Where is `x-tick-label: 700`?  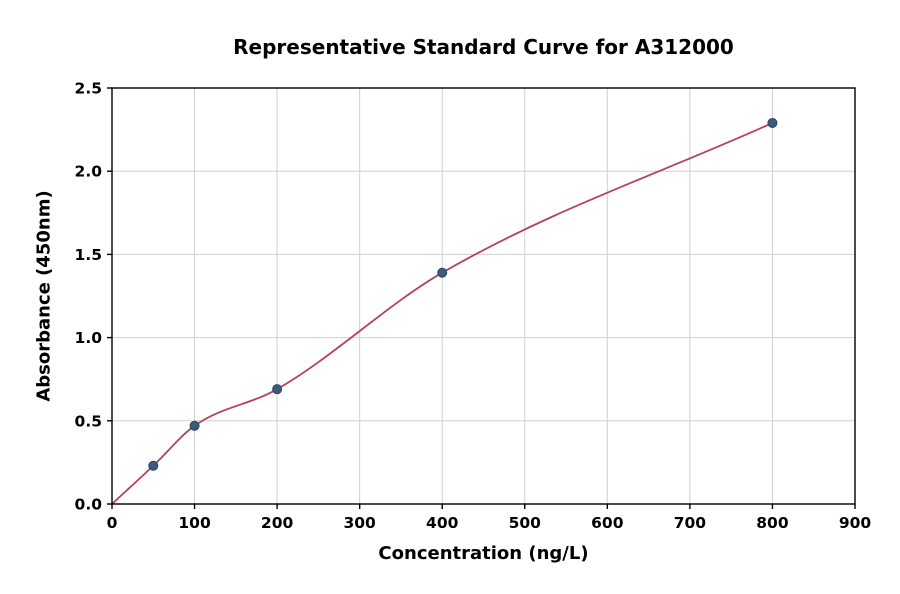 x-tick-label: 700 is located at coordinates (690, 523).